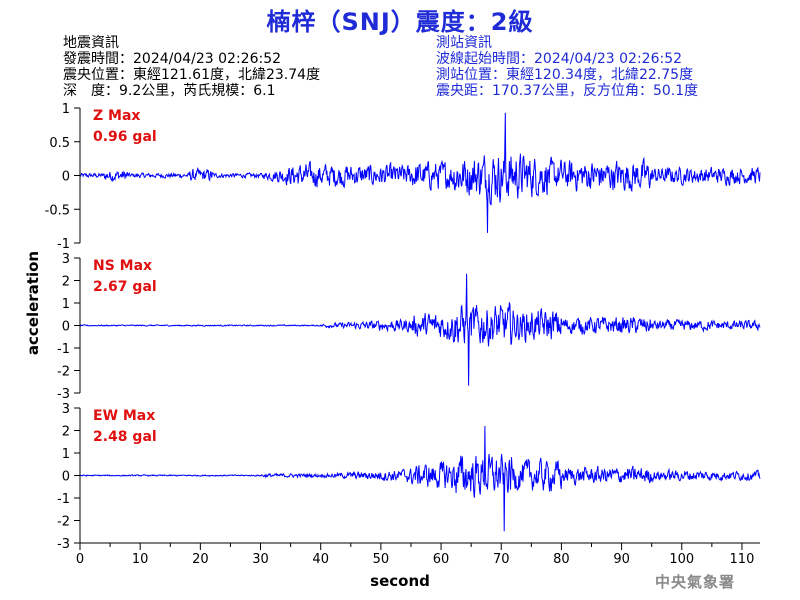 This screenshot has height=600, width=800. I want to click on ew-max-value: 2.48 gal, so click(125, 437).